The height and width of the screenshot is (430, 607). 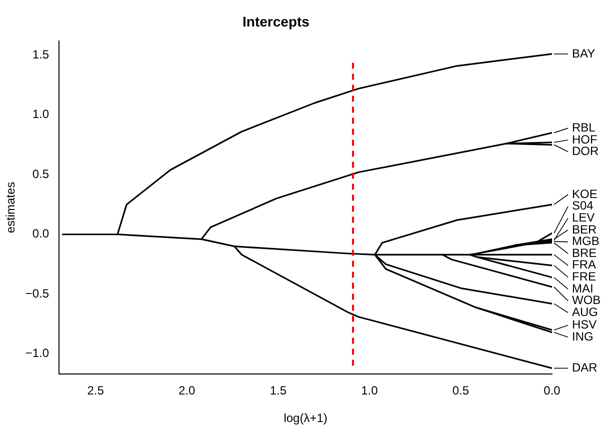 I want to click on legend-label: MGB, so click(x=586, y=241).